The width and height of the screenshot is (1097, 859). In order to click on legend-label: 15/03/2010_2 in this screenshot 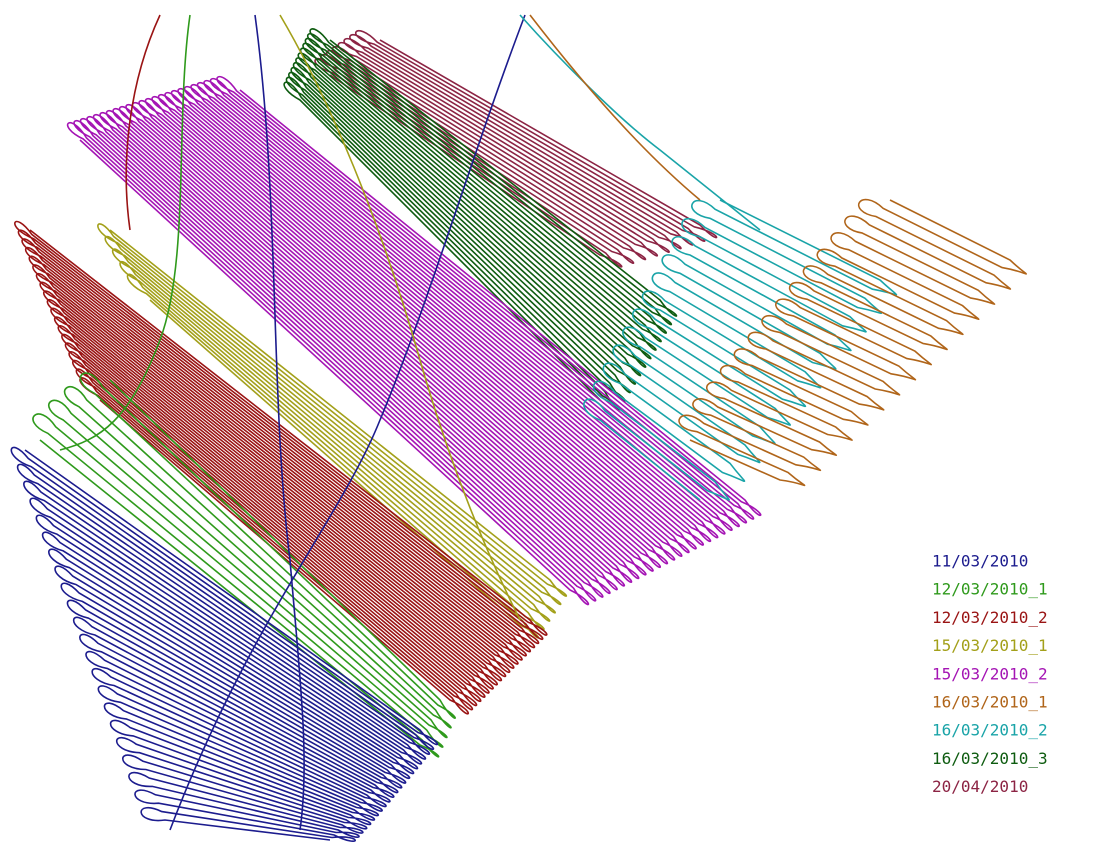, I will do `click(990, 673)`.